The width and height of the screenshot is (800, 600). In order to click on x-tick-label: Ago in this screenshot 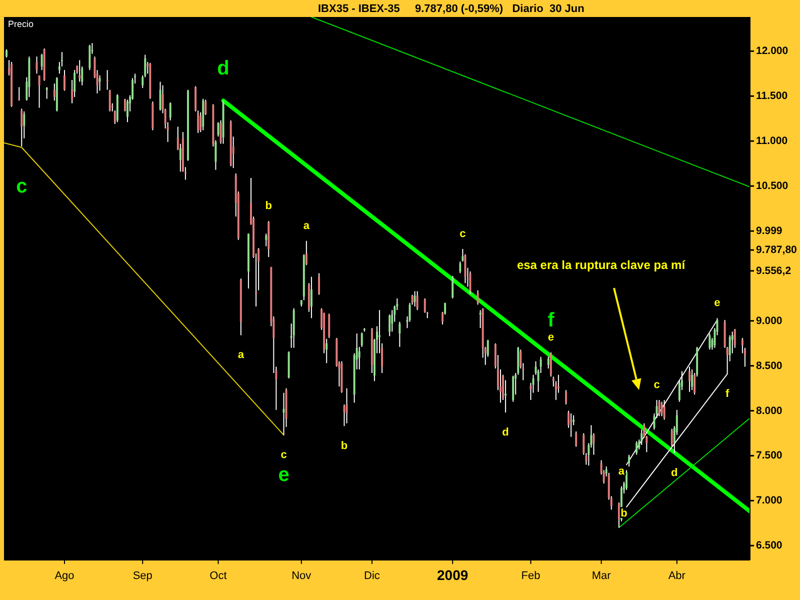, I will do `click(64, 576)`.